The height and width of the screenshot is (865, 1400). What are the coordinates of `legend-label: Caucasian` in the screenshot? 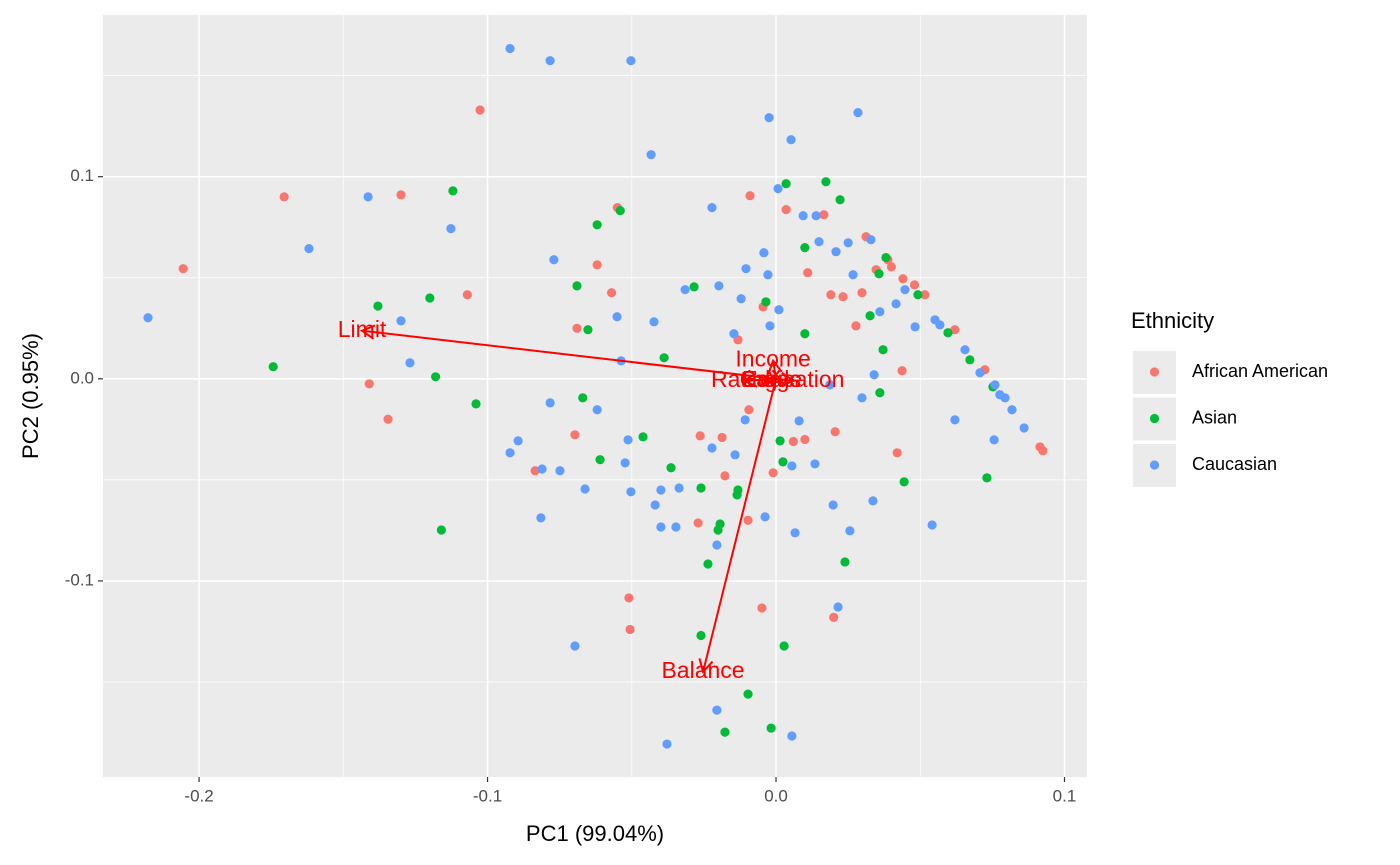 It's located at (1234, 464).